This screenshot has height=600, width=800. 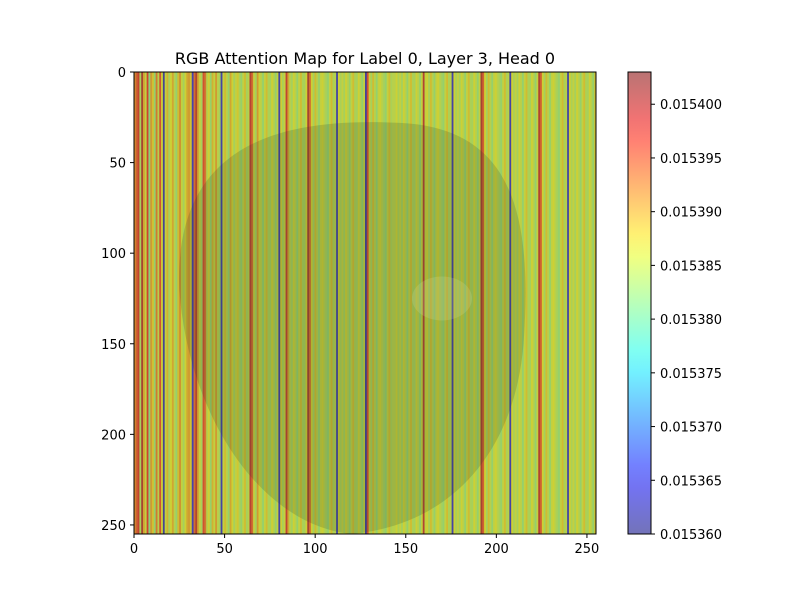 What do you see at coordinates (122, 73) in the screenshot?
I see `y-tick-label: 0` at bounding box center [122, 73].